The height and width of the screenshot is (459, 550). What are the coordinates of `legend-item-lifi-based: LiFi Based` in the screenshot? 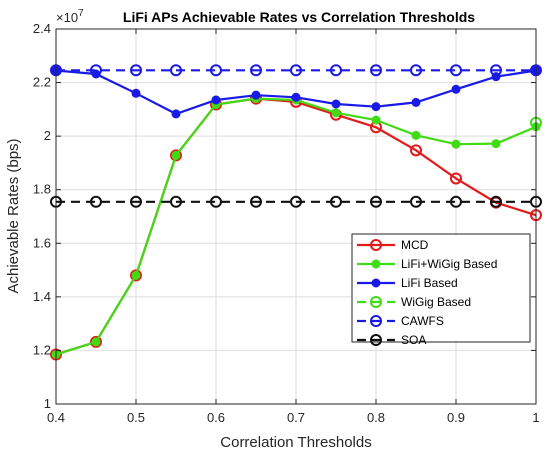 It's located at (407, 283).